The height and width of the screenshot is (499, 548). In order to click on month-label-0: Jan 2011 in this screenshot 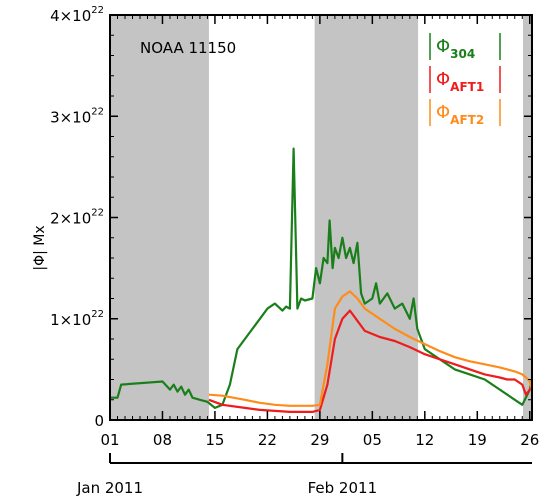, I will do `click(109, 488)`.